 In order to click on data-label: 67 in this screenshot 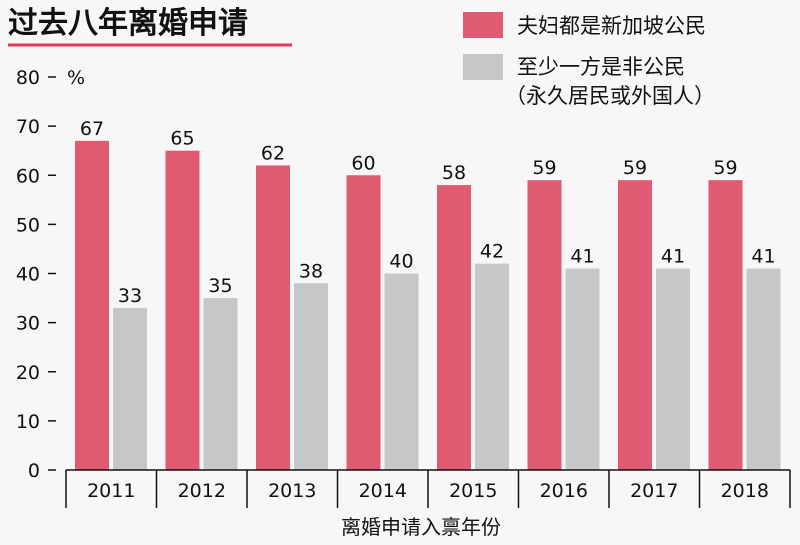, I will do `click(92, 129)`.